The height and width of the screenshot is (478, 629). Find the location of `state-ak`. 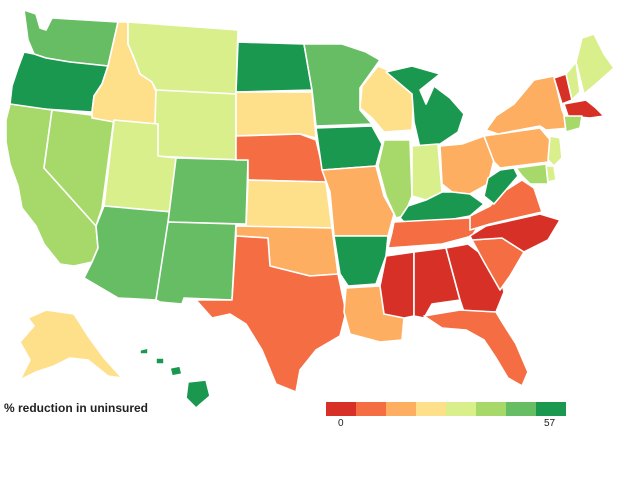

state-ak is located at coordinates (71, 345).